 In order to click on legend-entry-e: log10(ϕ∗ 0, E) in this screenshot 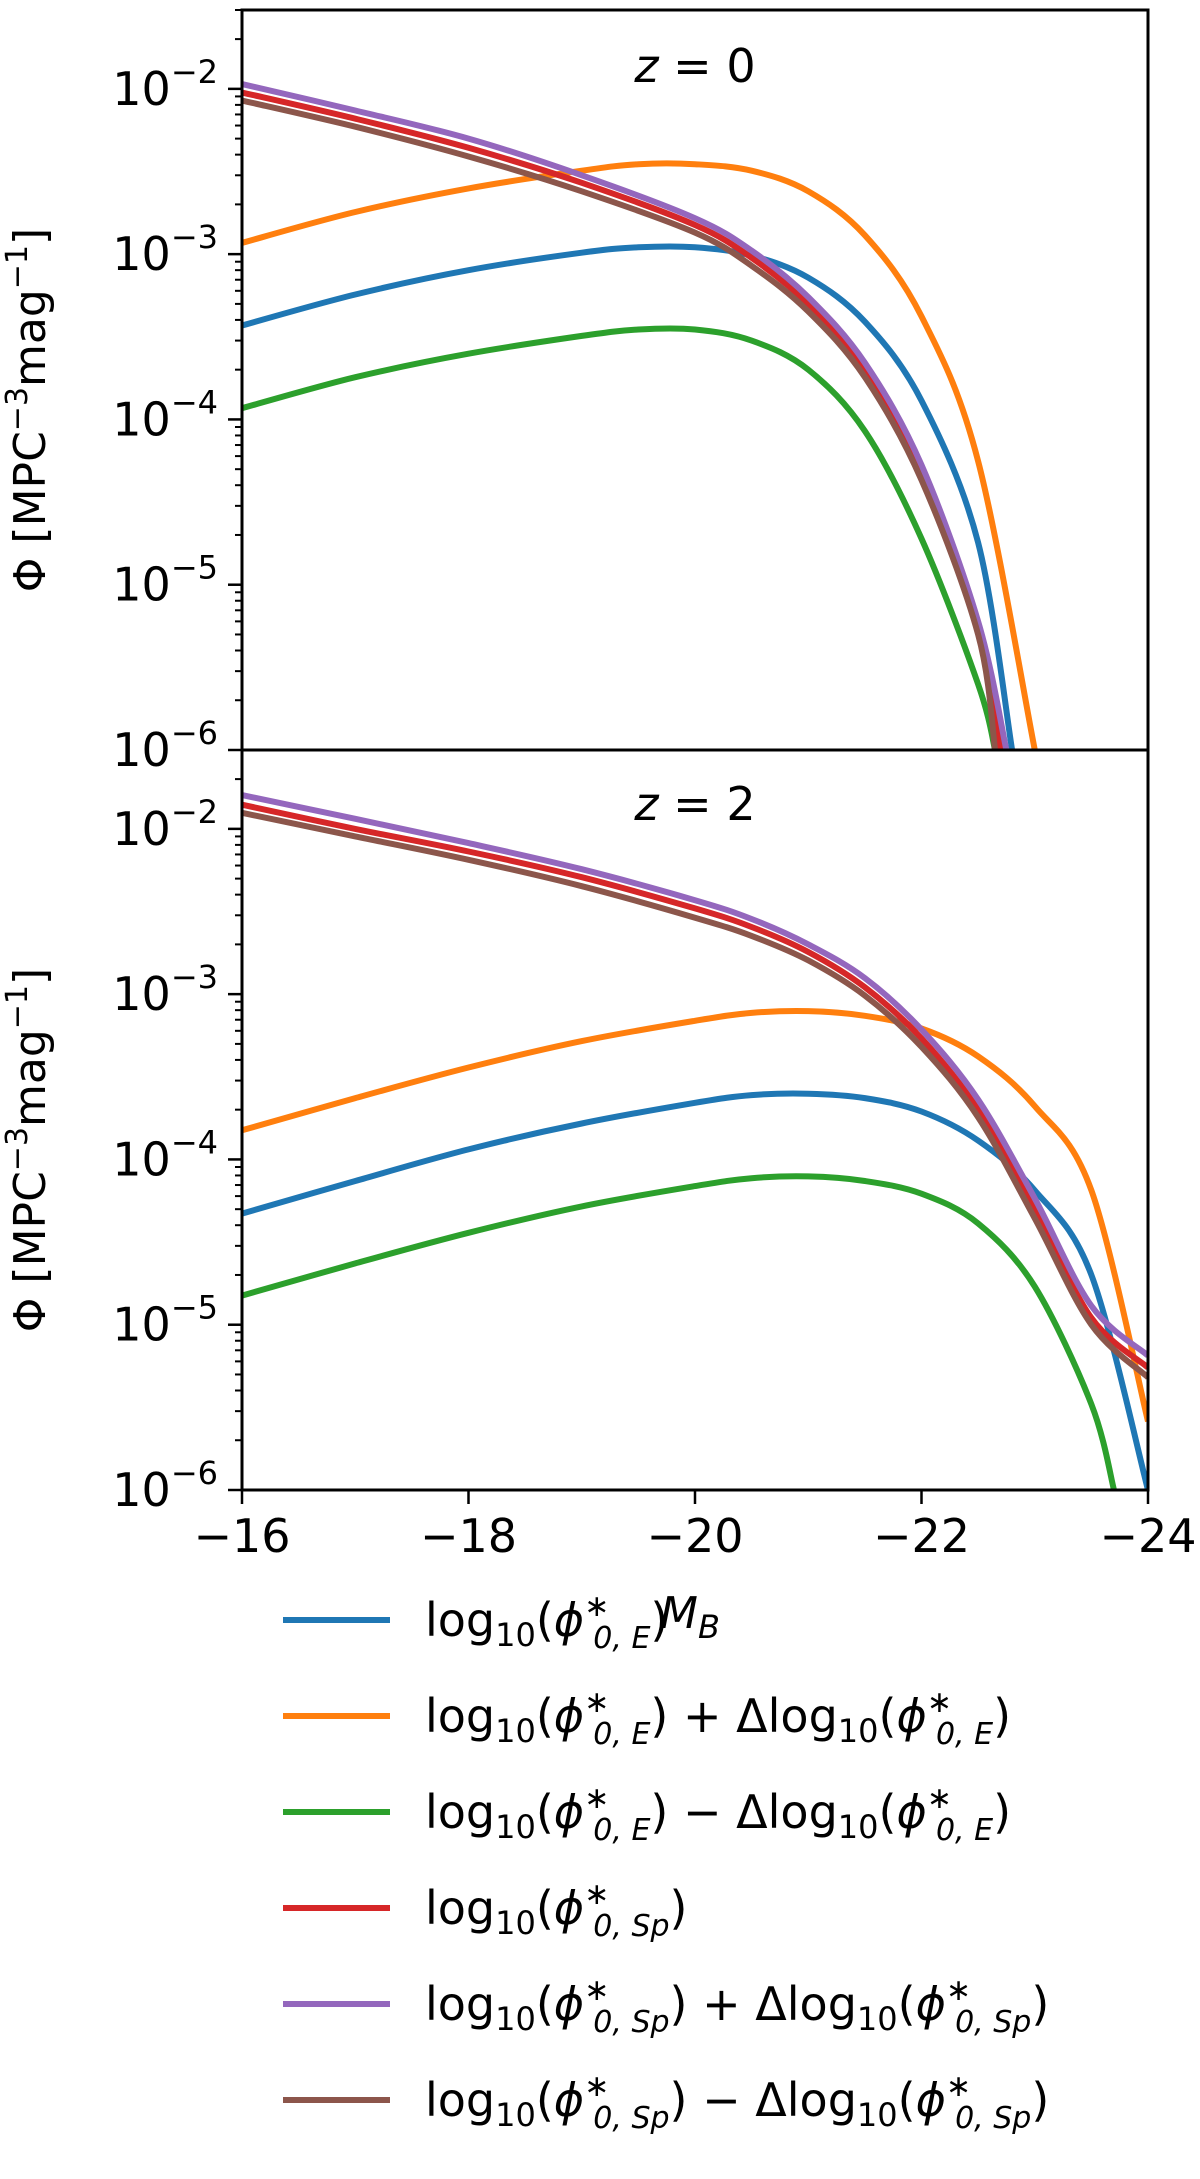, I will do `click(475, 1622)`.